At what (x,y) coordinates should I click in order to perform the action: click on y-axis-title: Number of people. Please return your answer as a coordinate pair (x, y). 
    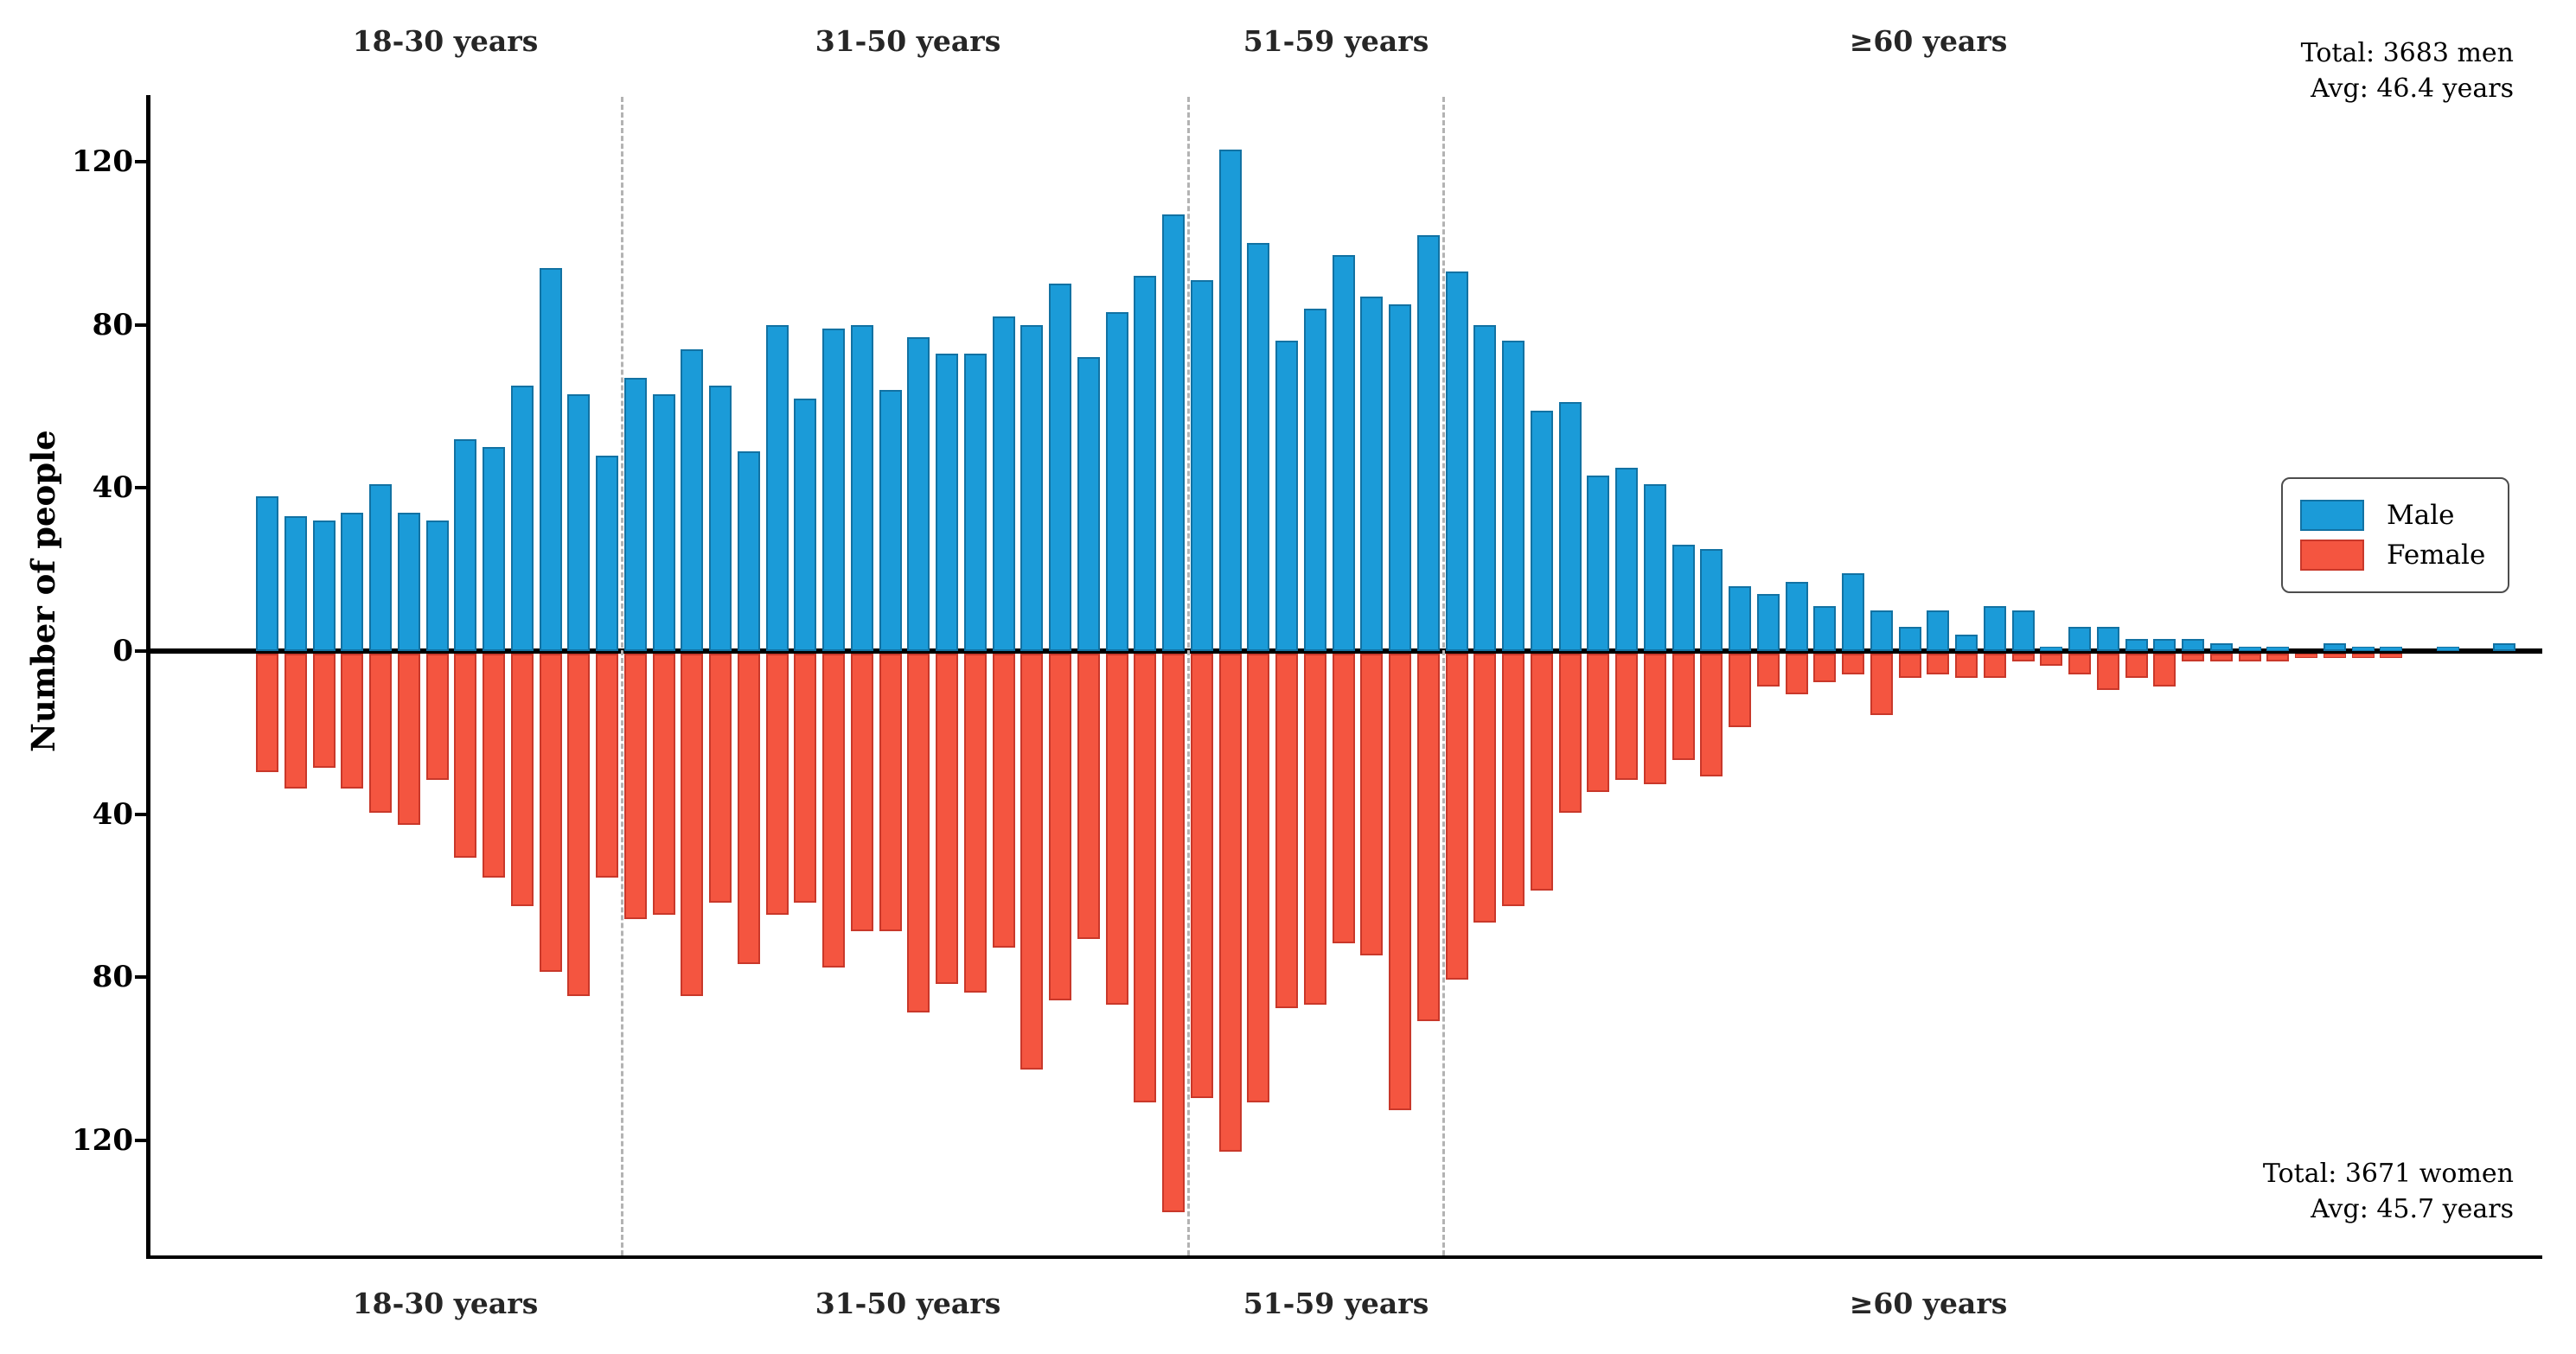
    Looking at the image, I should click on (43, 591).